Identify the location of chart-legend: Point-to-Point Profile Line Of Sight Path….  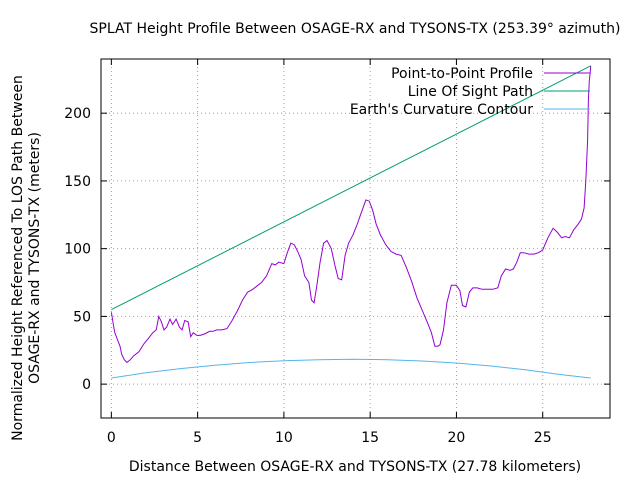
(470, 92).